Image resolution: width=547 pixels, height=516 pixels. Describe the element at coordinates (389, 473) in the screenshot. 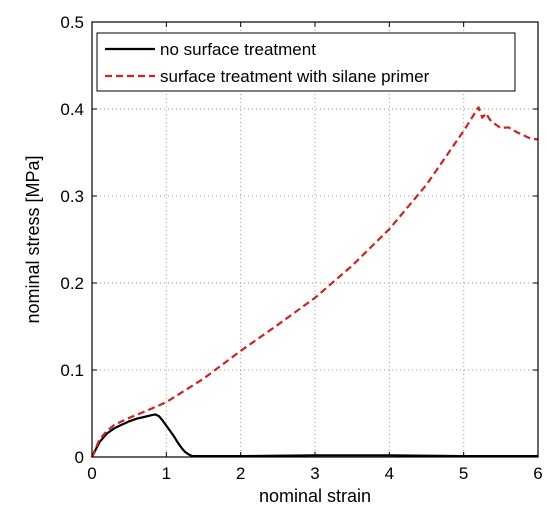

I see `x-tick-label: 4` at that location.